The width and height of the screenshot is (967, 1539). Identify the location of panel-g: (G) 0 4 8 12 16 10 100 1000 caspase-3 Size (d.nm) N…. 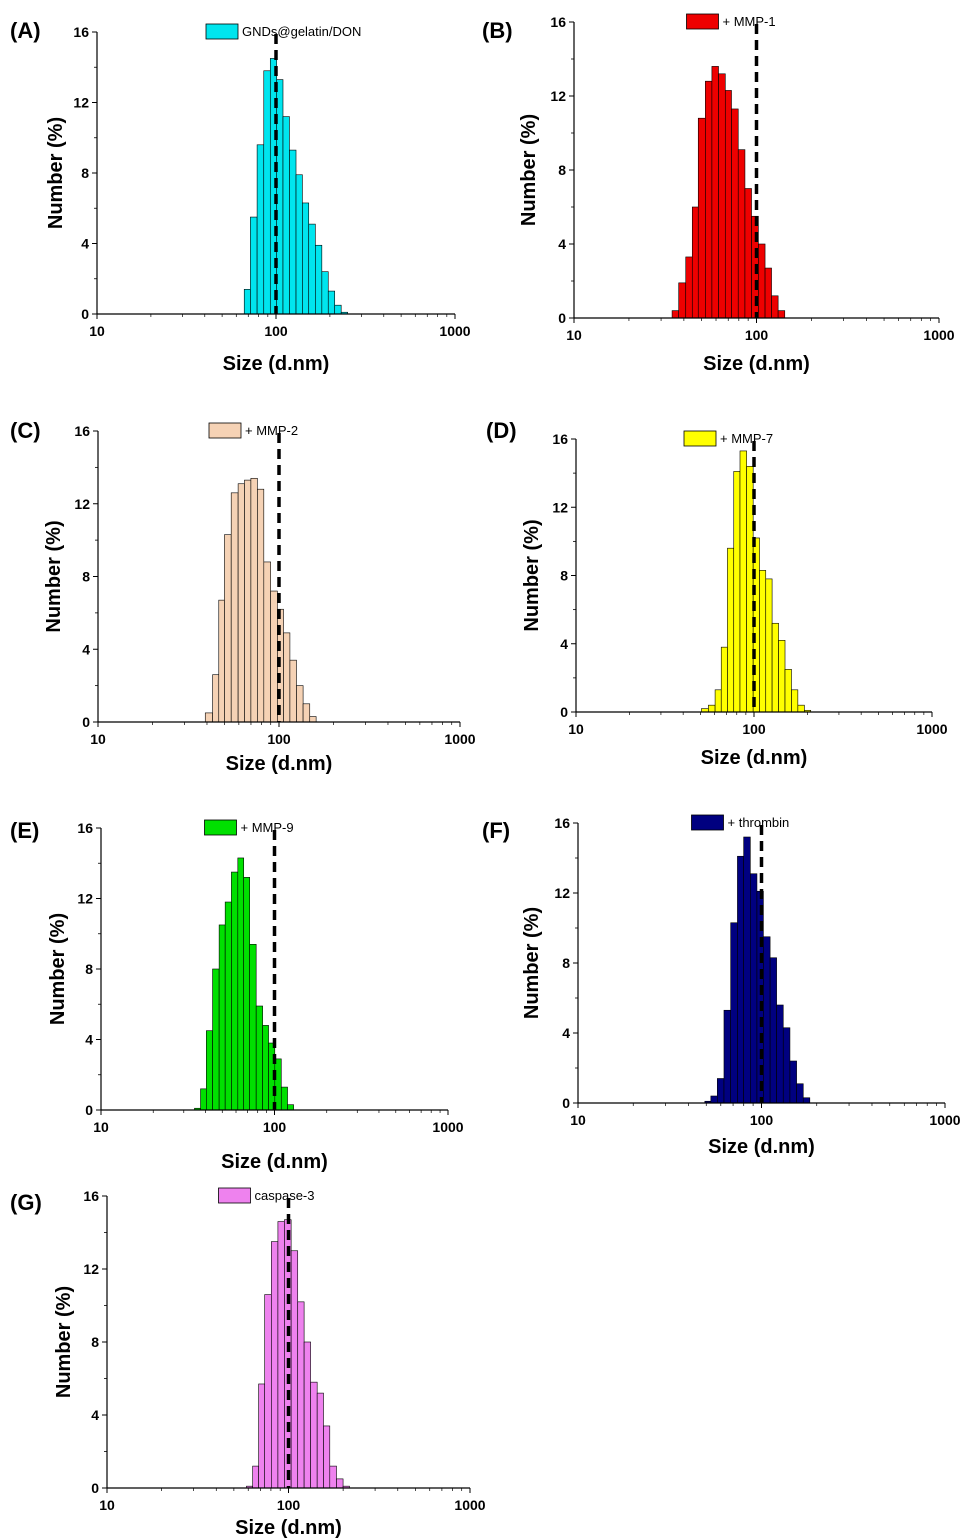
(248, 1363).